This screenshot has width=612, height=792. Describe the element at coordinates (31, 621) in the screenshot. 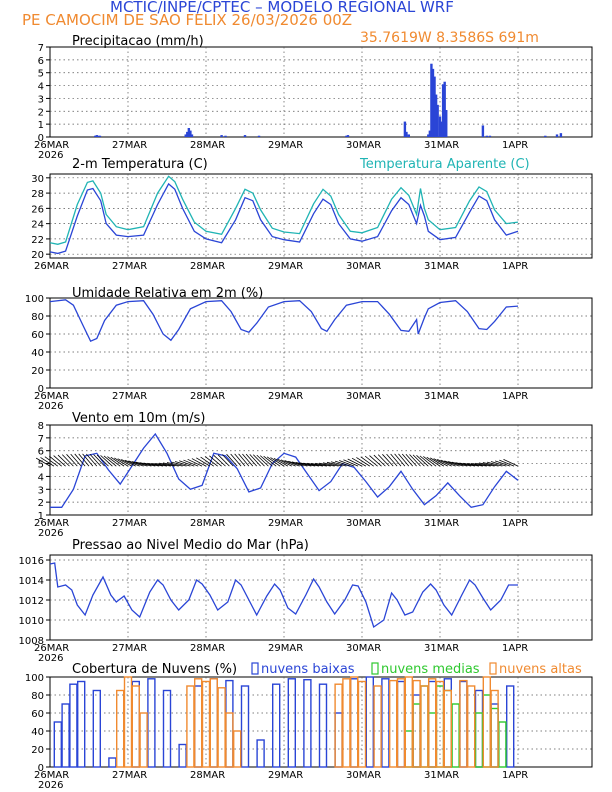

I see `y-tick-label: 1010` at that location.